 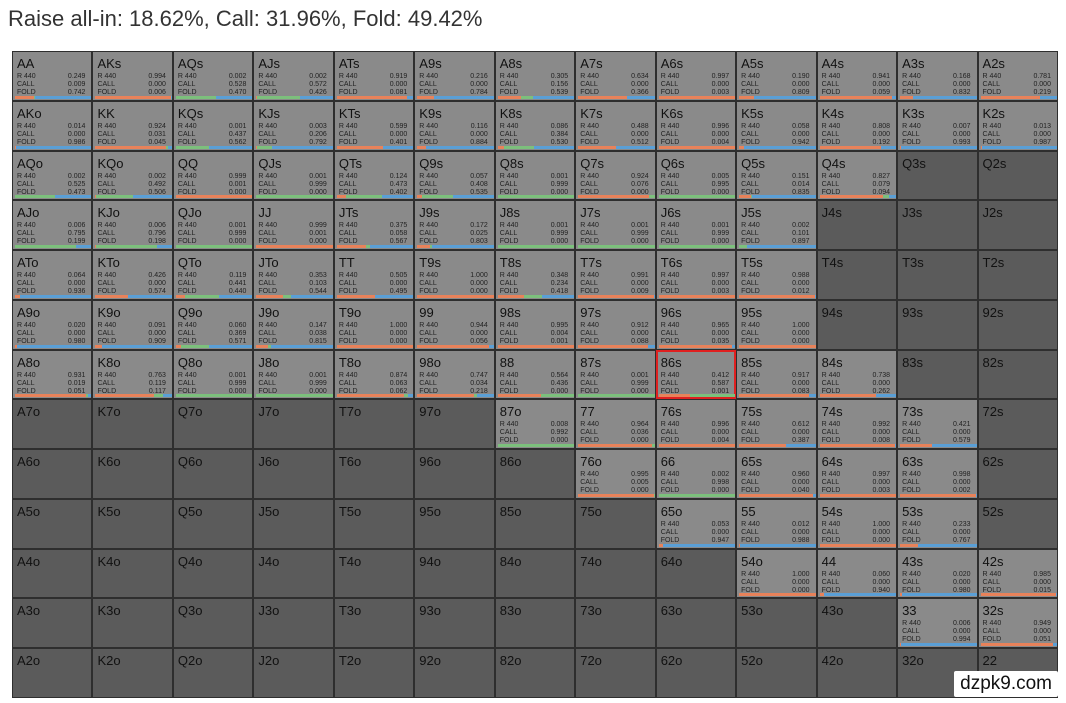 I want to click on stat-value: 0.995, so click(x=559, y=325).